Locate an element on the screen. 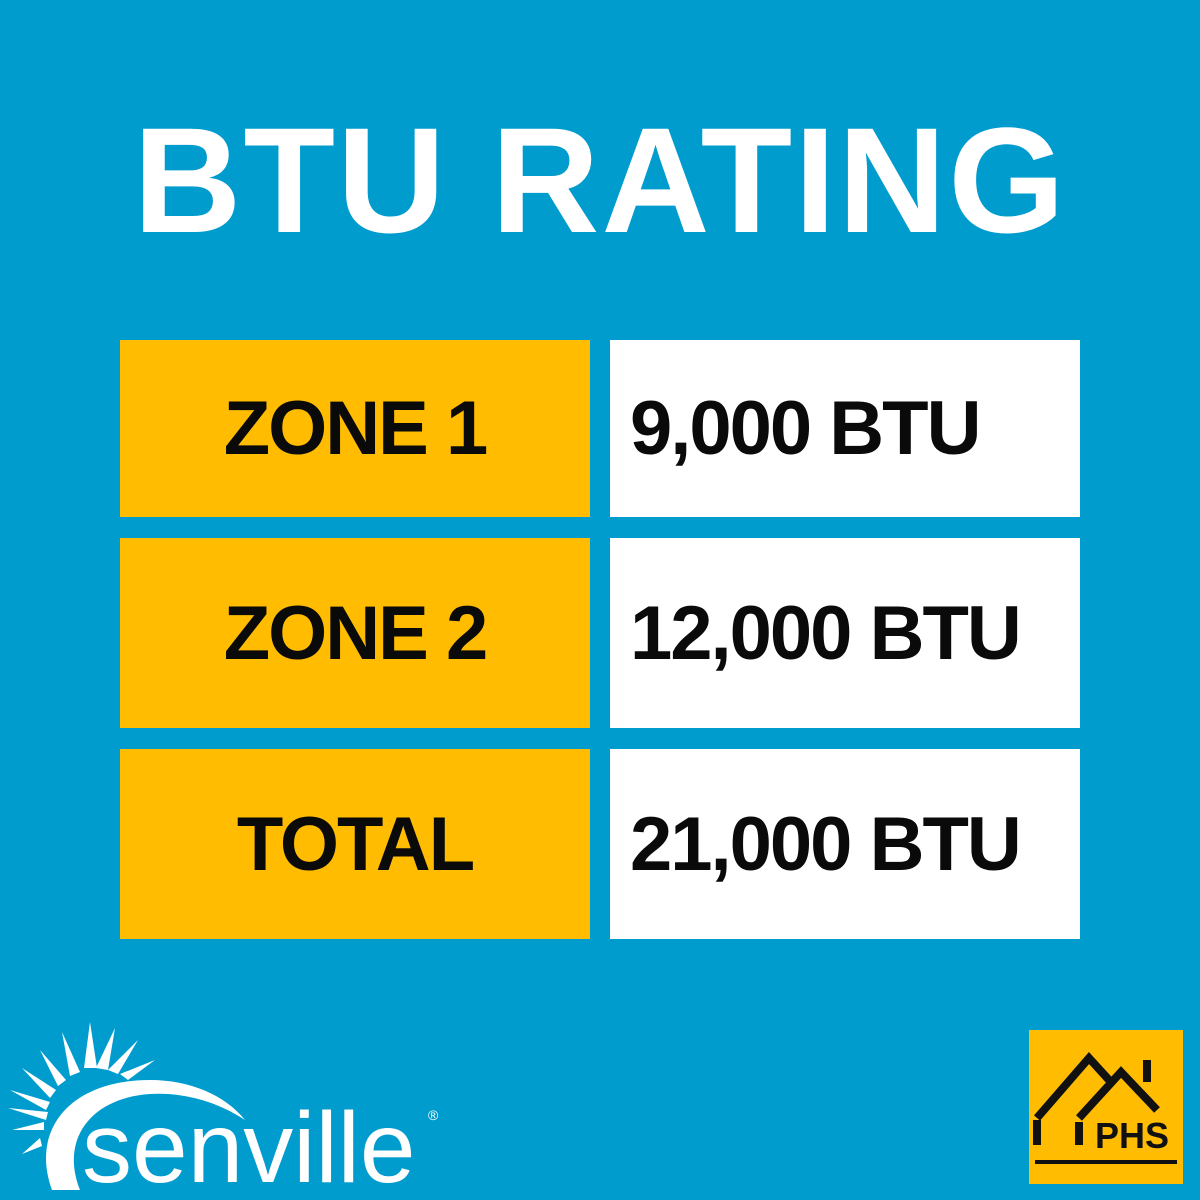 Image resolution: width=1200 pixels, height=1200 pixels. total-label: TOTAL is located at coordinates (355, 844).